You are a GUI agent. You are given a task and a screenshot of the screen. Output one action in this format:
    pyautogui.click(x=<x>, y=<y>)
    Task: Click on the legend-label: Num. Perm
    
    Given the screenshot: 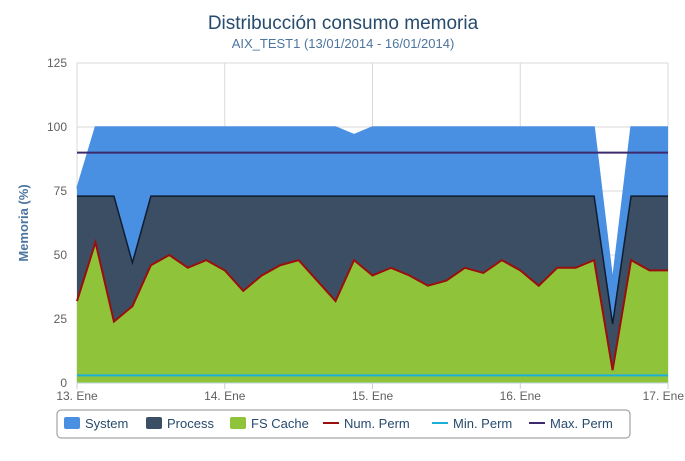 What is the action you would take?
    pyautogui.click(x=377, y=423)
    